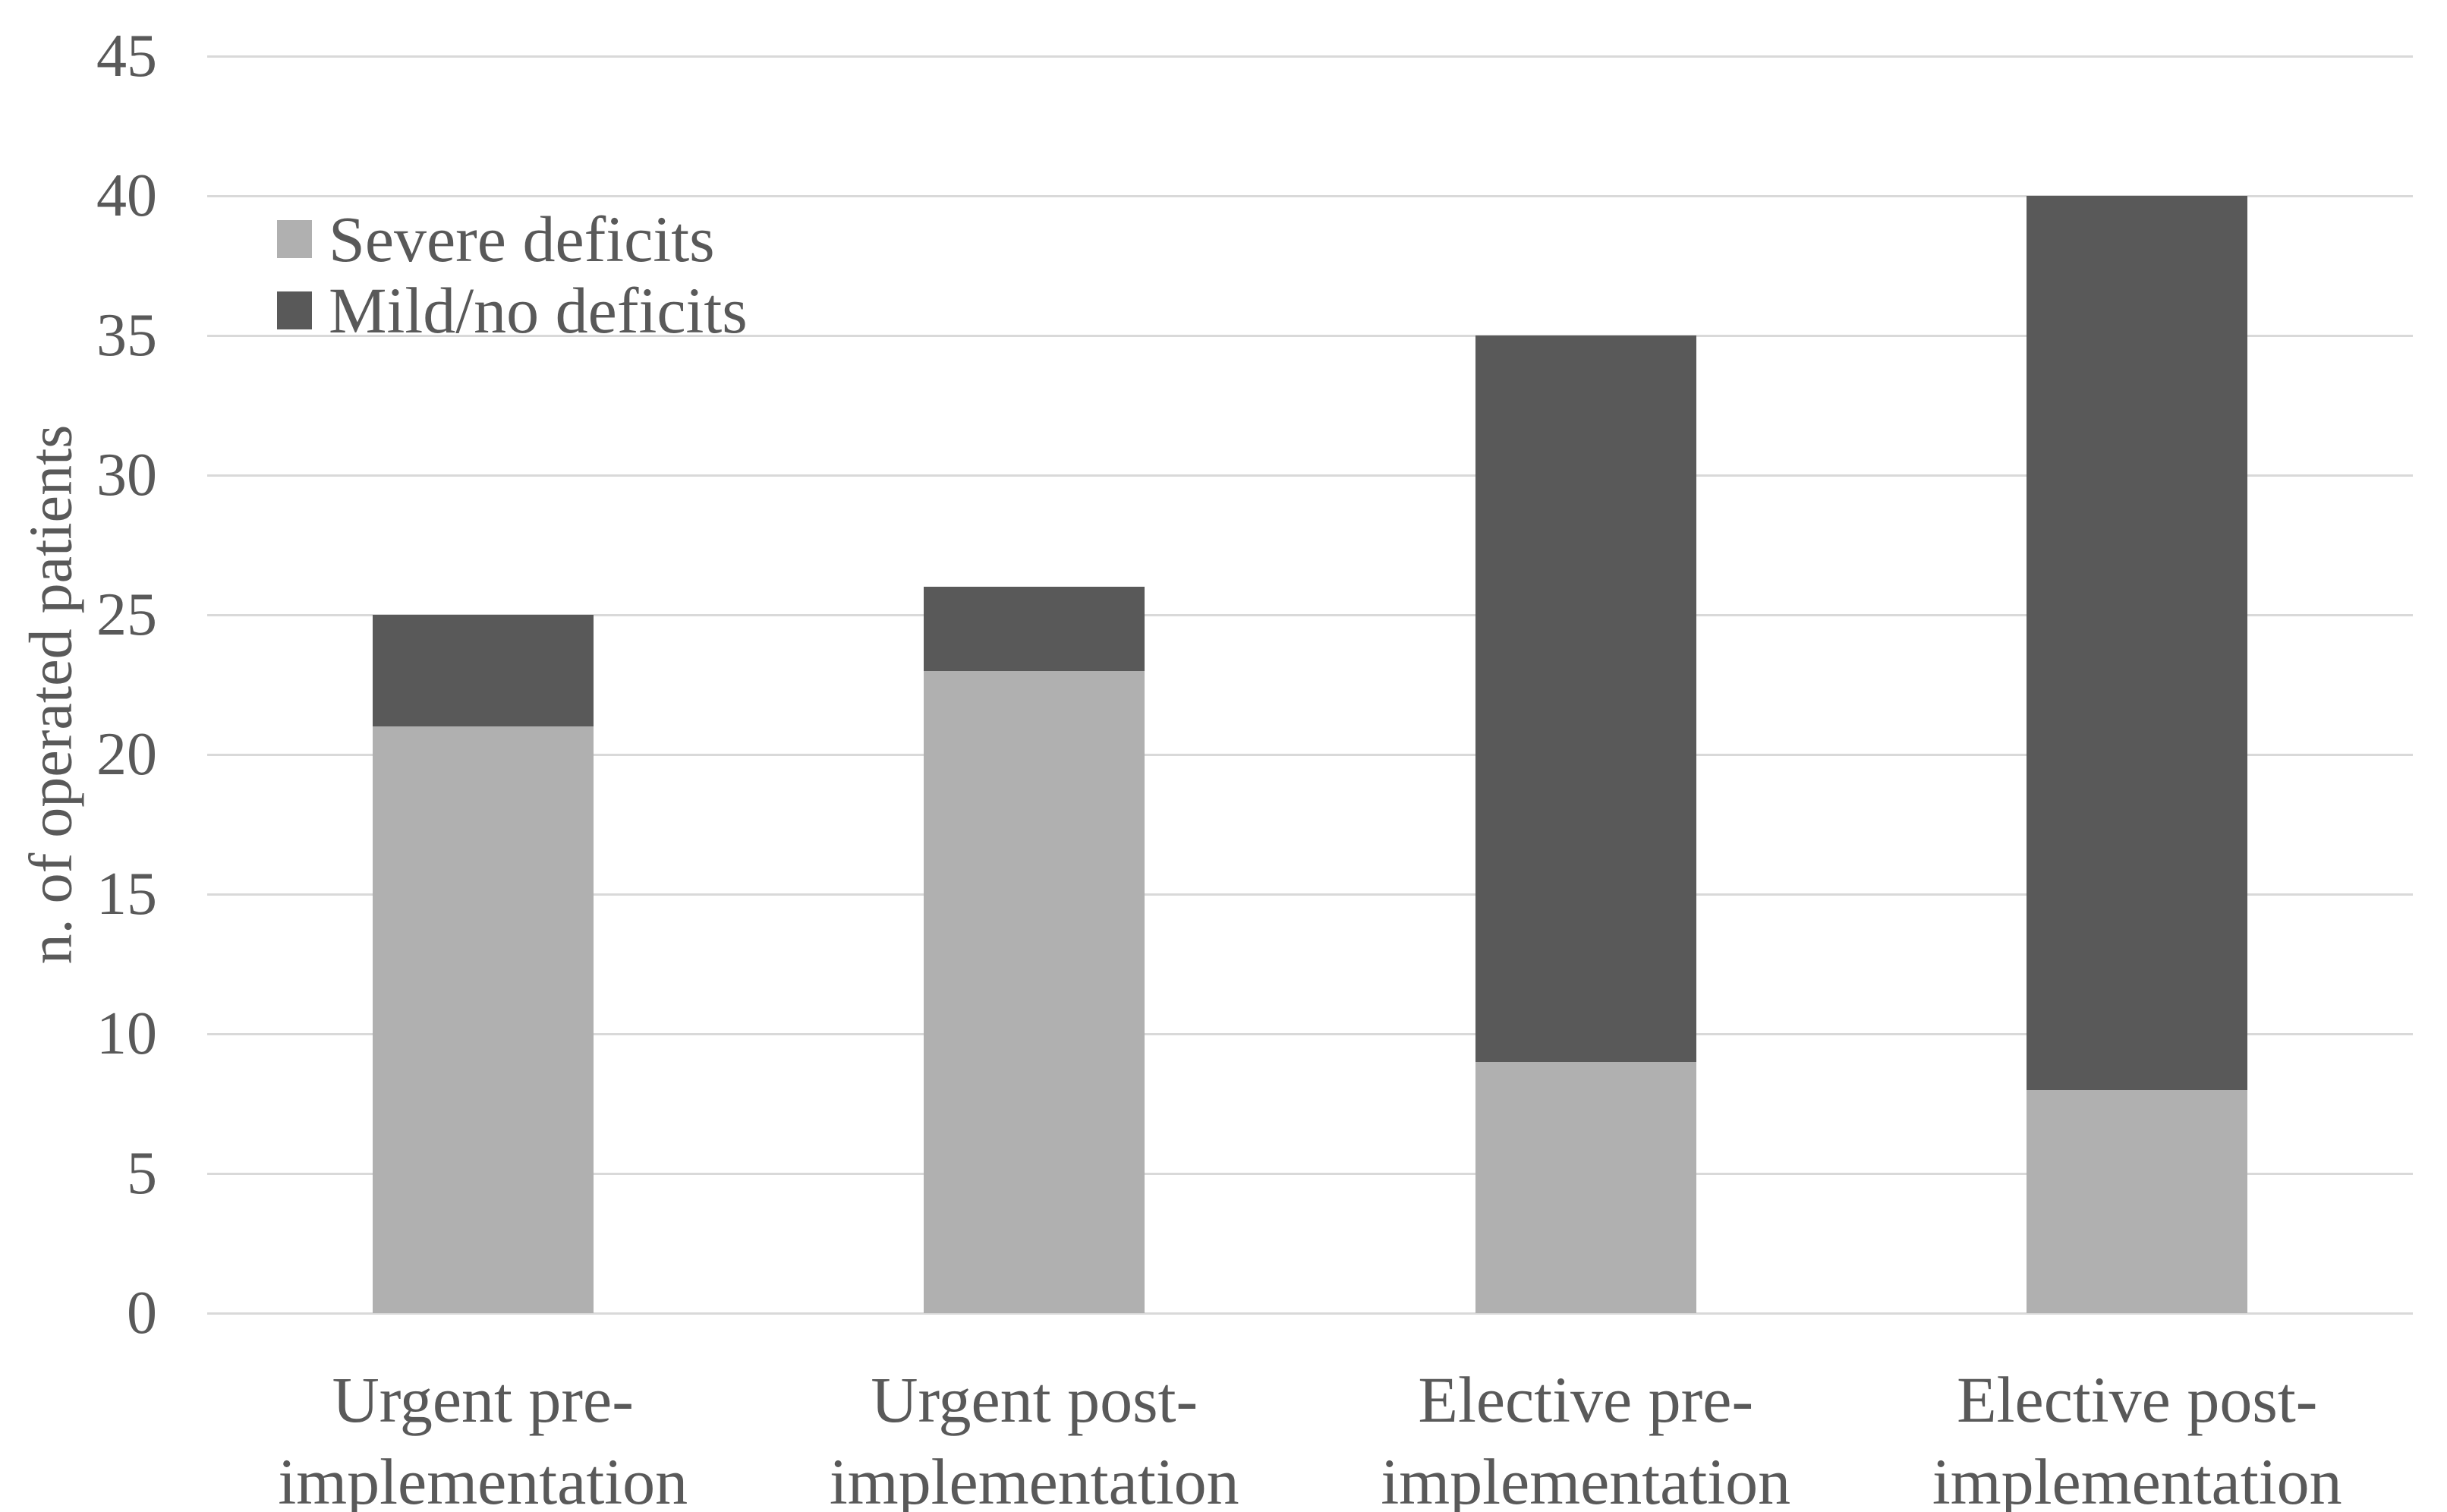 Image resolution: width=2447 pixels, height=1512 pixels. Describe the element at coordinates (483, 1020) in the screenshot. I see `bar-segment-severe-cat1` at that location.